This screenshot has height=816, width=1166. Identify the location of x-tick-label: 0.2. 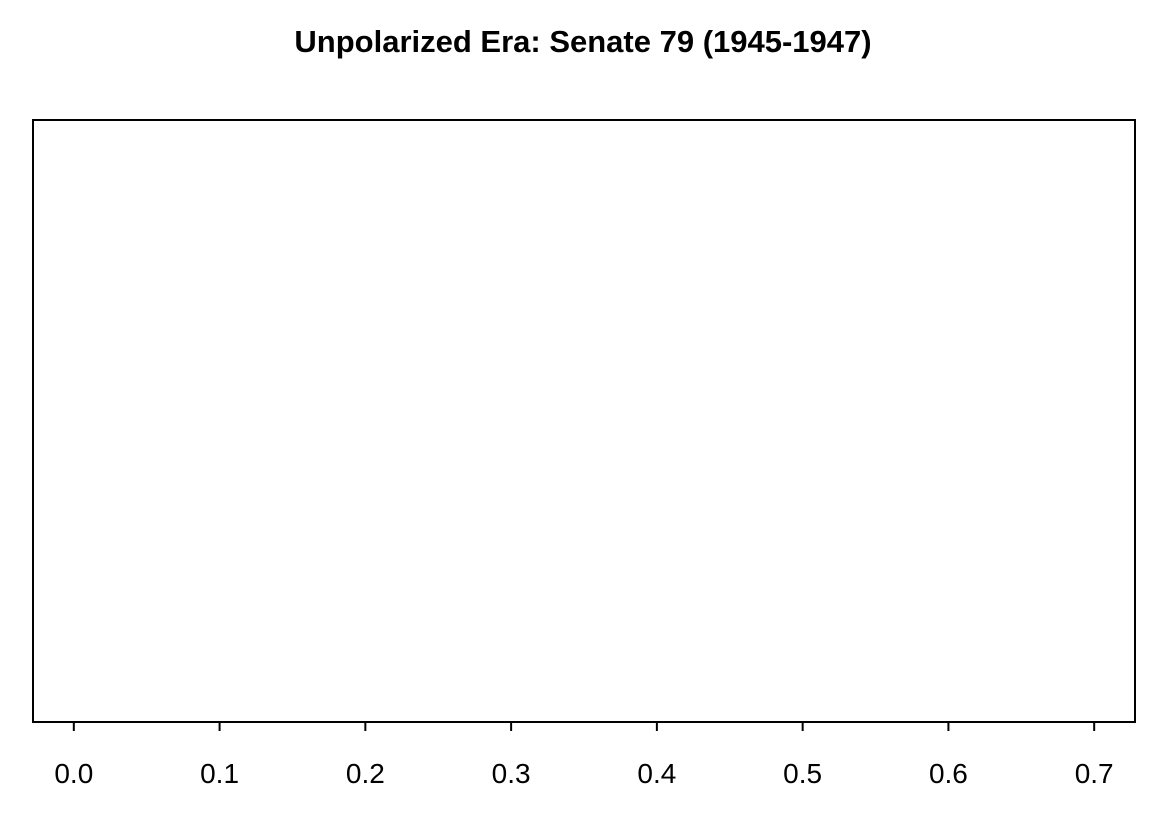
(365, 773).